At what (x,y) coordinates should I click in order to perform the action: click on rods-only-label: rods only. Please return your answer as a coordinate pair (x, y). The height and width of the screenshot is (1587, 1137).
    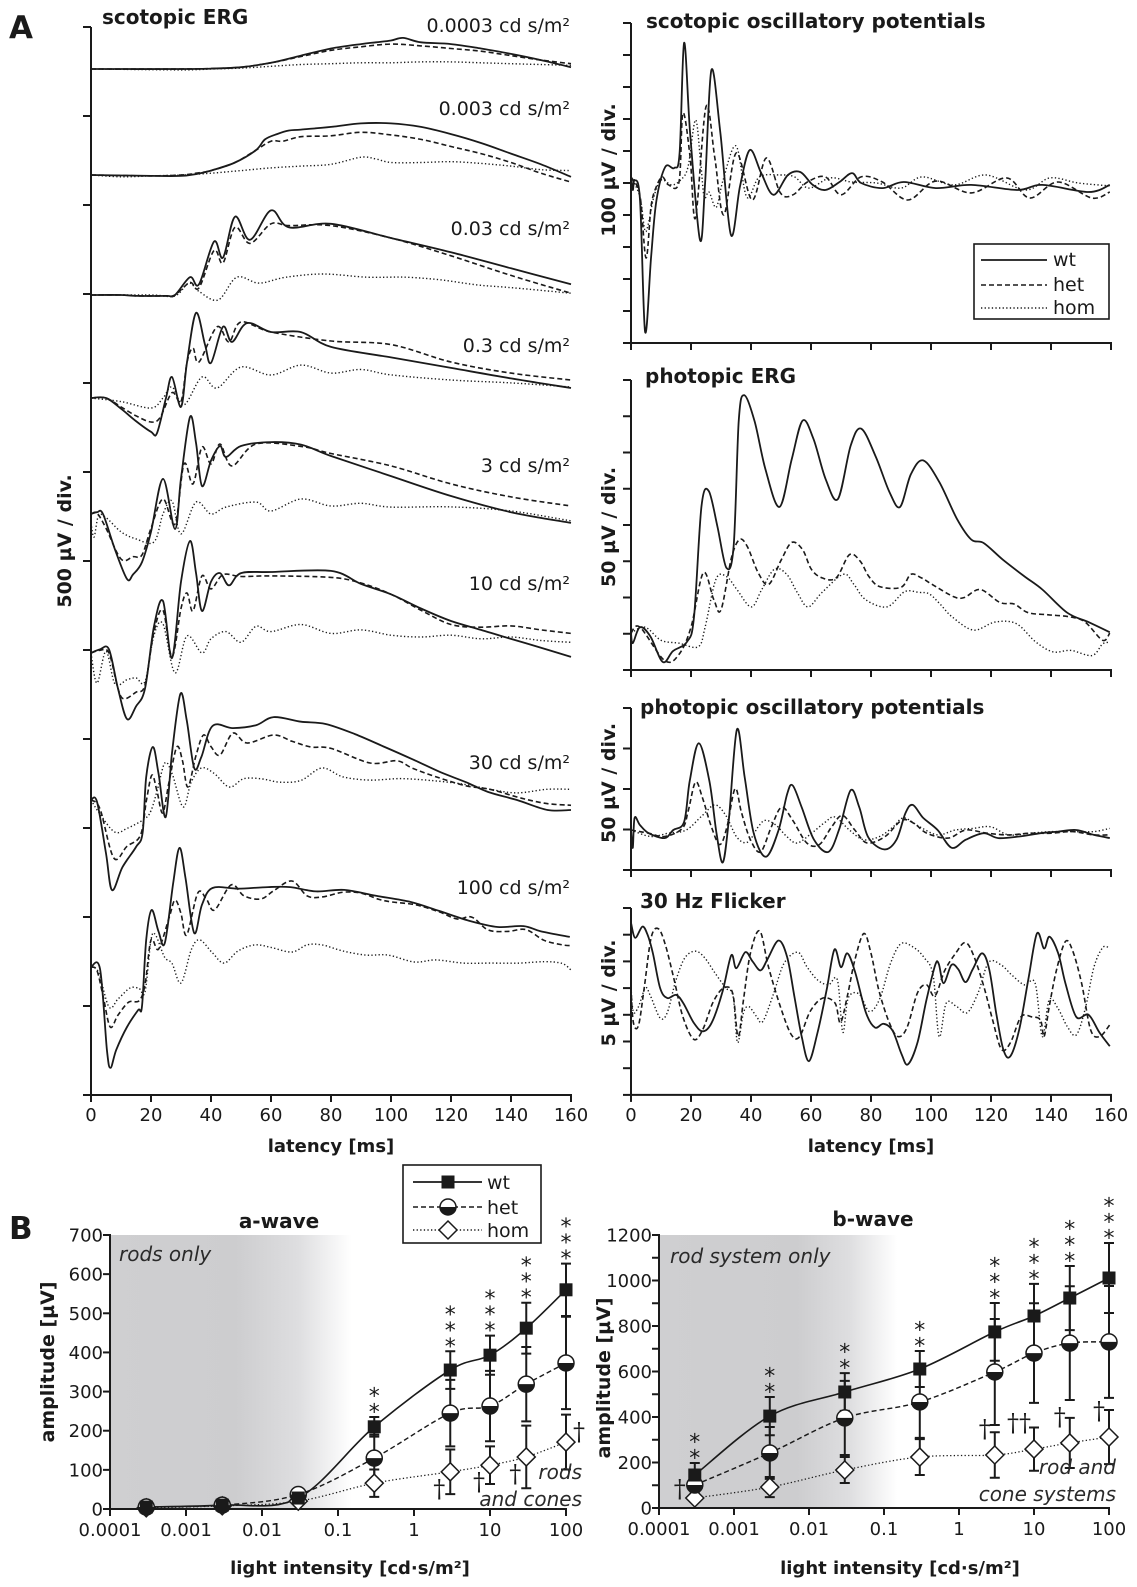
    Looking at the image, I should click on (165, 1254).